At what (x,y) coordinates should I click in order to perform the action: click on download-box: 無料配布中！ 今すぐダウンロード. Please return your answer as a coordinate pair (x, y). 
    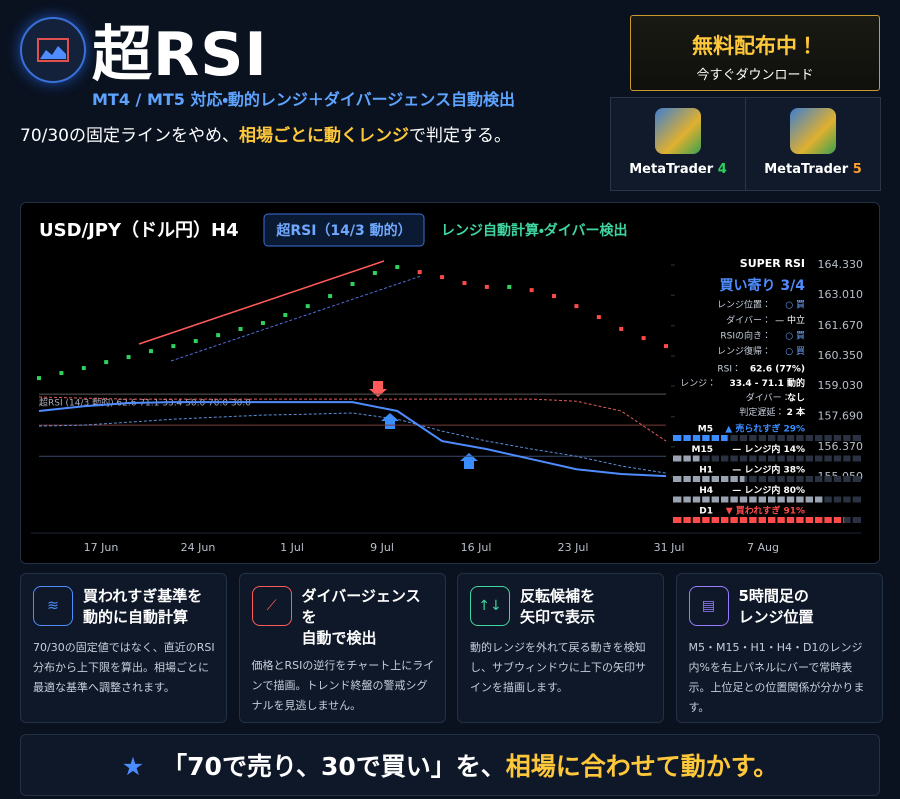
    Looking at the image, I should click on (755, 53).